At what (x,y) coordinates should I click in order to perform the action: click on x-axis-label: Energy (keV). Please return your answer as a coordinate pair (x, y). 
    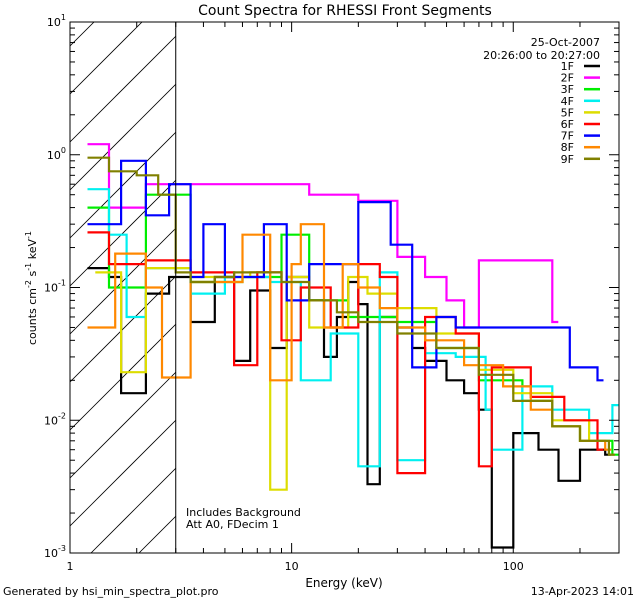
    Looking at the image, I should click on (343, 583).